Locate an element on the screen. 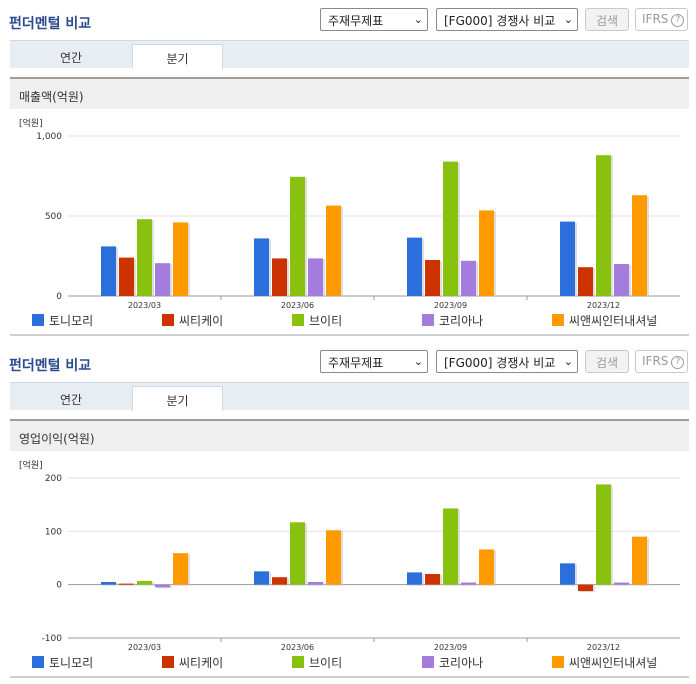 The image size is (696, 684). chevron-down-icon: ⌄ is located at coordinates (418, 19).